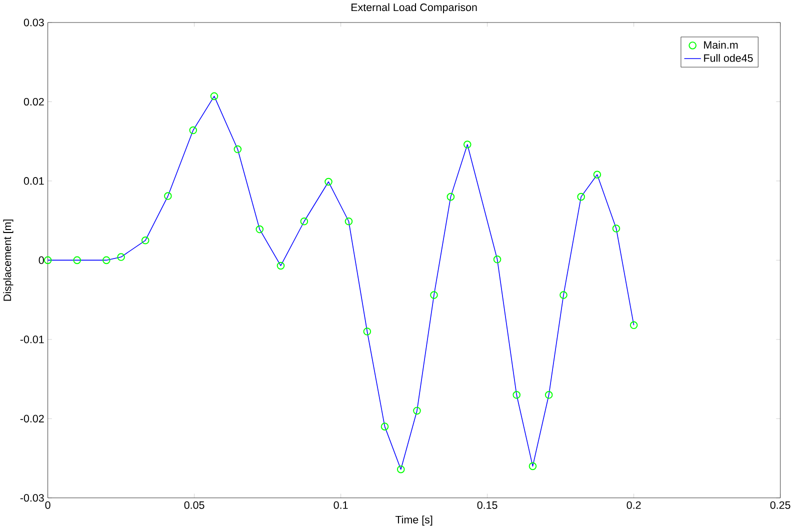  Describe the element at coordinates (633, 505) in the screenshot. I see `x-tick-label: 0.2` at that location.